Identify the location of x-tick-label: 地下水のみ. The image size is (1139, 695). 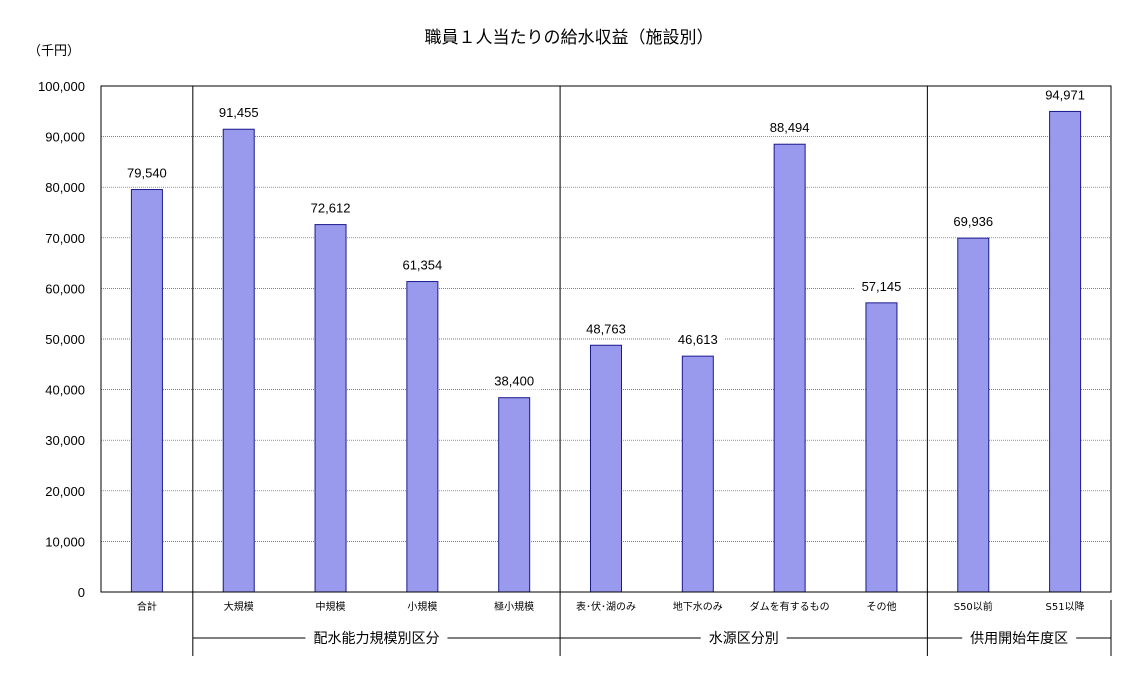
(698, 606).